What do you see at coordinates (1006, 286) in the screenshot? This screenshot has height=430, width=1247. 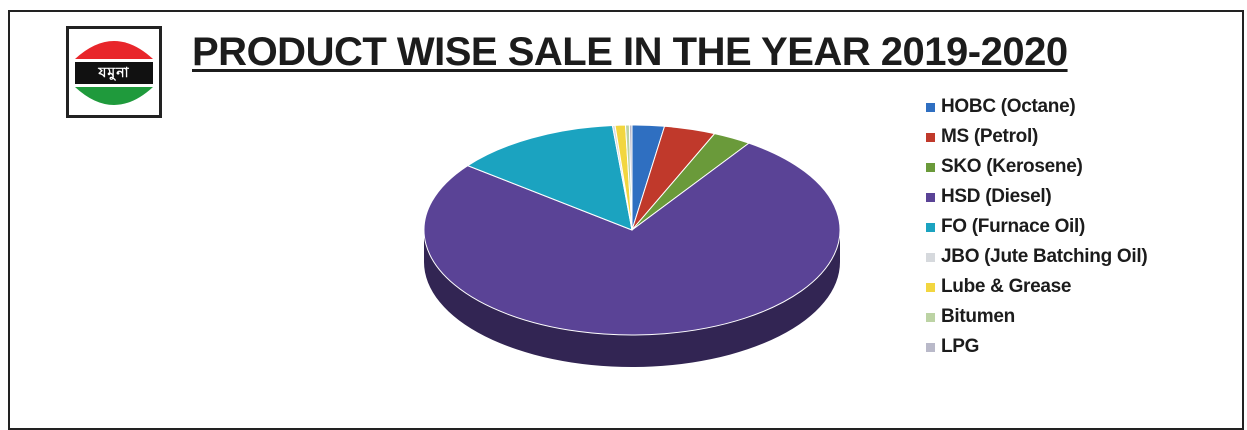 I see `legend-label-6: Lube & Grease` at bounding box center [1006, 286].